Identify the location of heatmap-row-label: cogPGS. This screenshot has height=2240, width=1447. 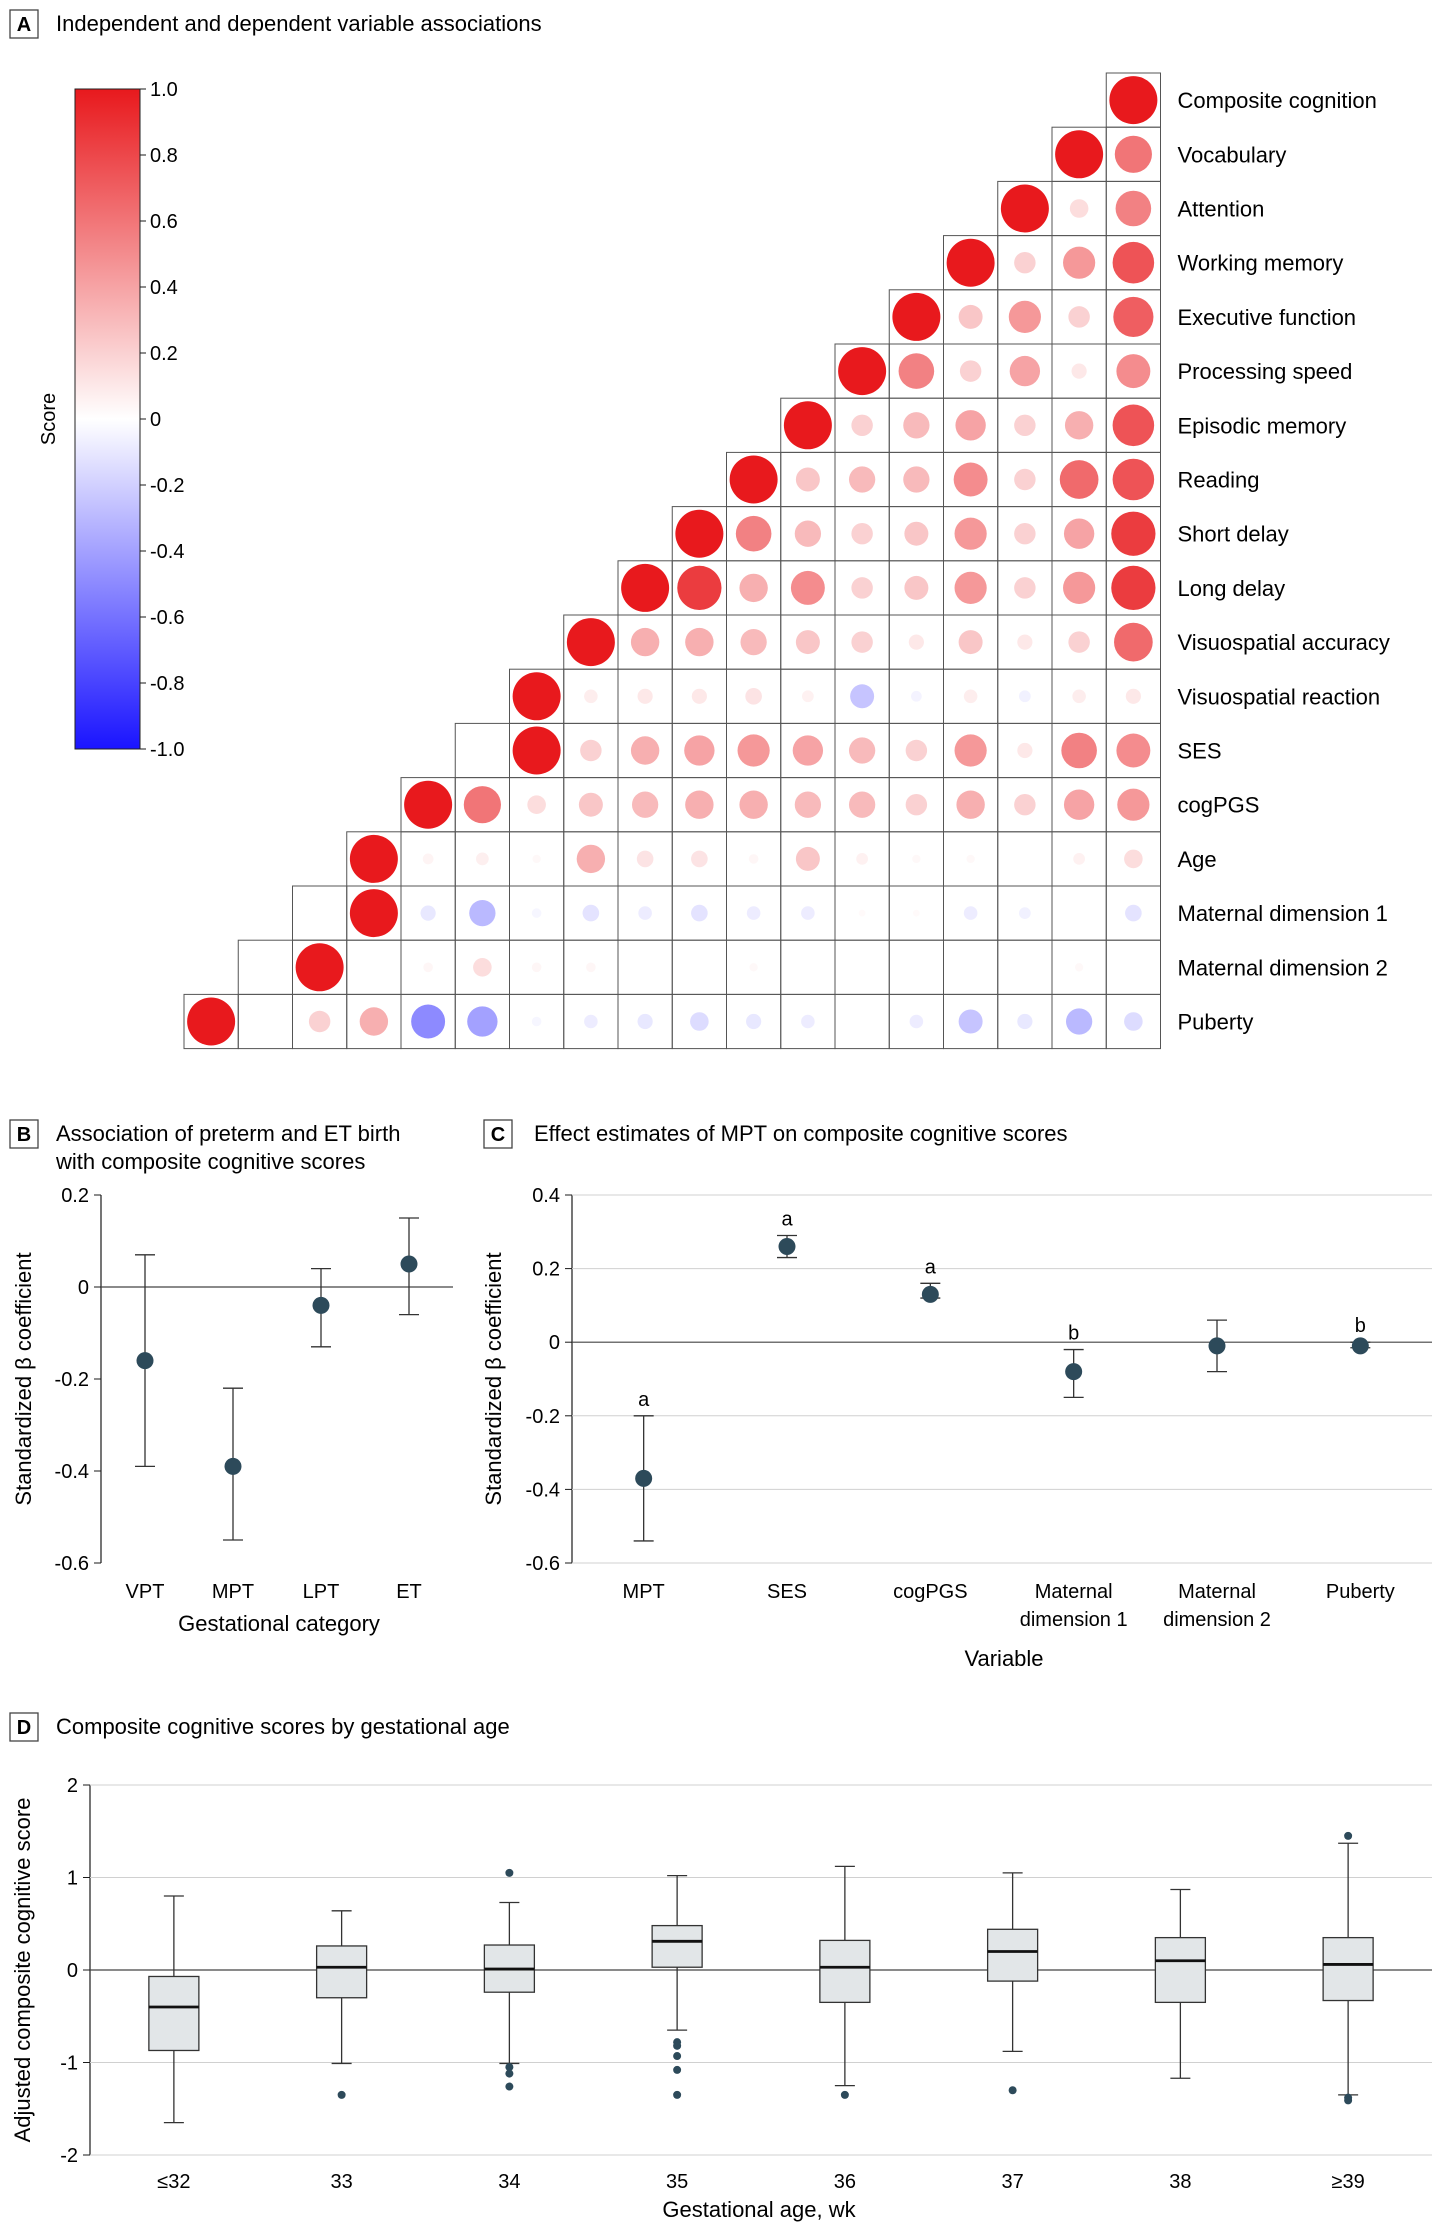
(1219, 805).